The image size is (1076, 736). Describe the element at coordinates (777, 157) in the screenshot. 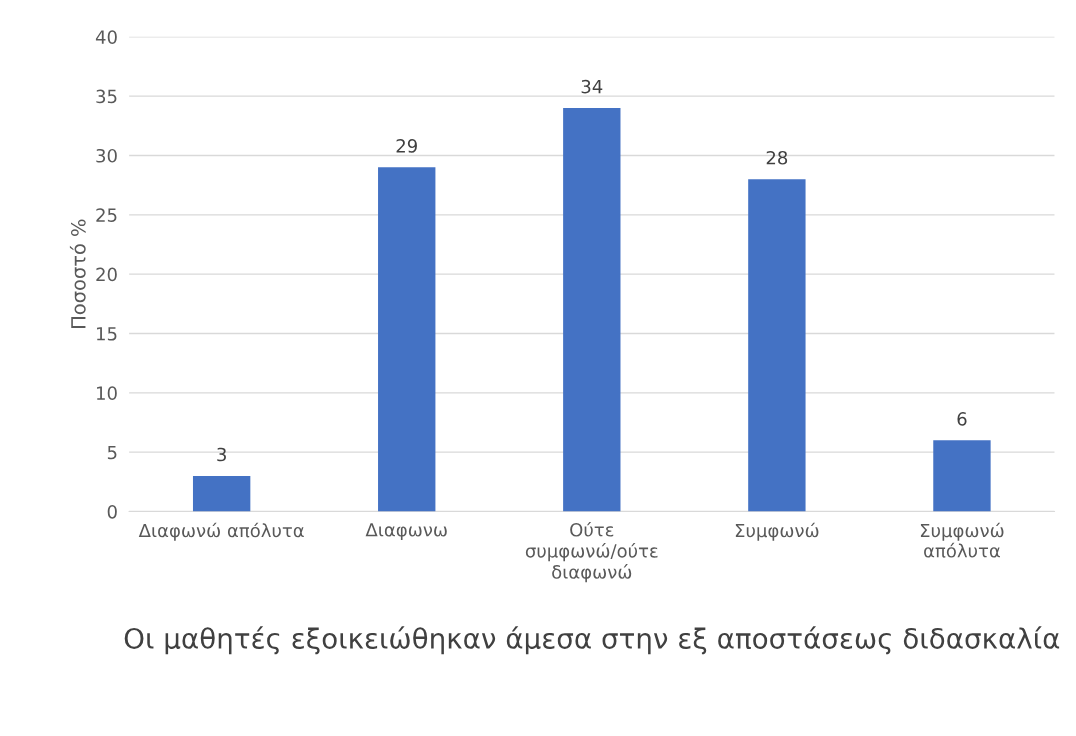

I see `data-label: 28` at that location.